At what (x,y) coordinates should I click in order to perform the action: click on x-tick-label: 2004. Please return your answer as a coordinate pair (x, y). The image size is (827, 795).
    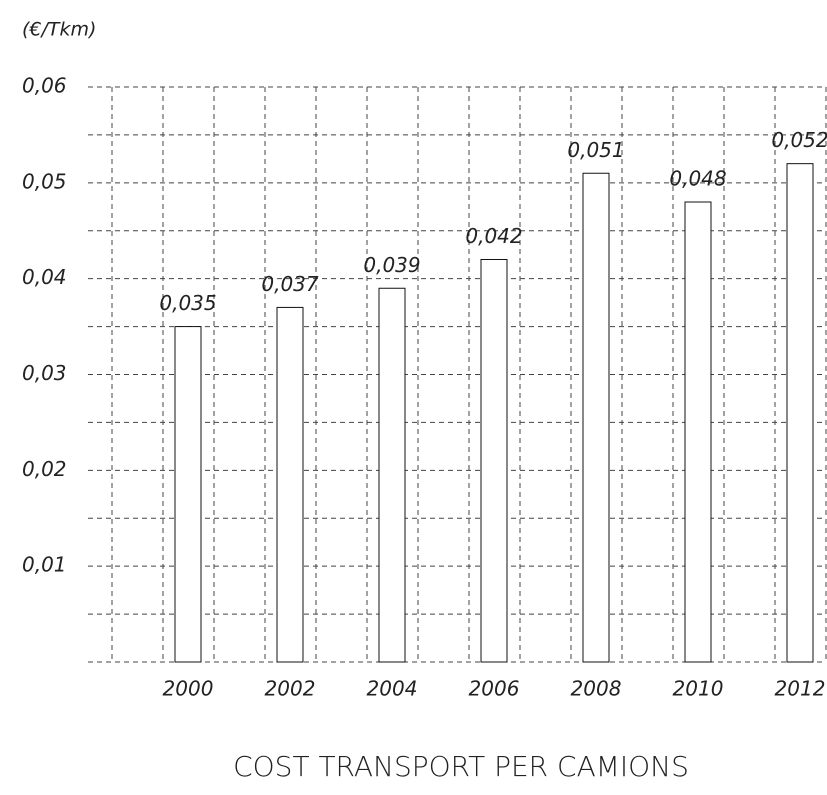
    Looking at the image, I should click on (392, 689).